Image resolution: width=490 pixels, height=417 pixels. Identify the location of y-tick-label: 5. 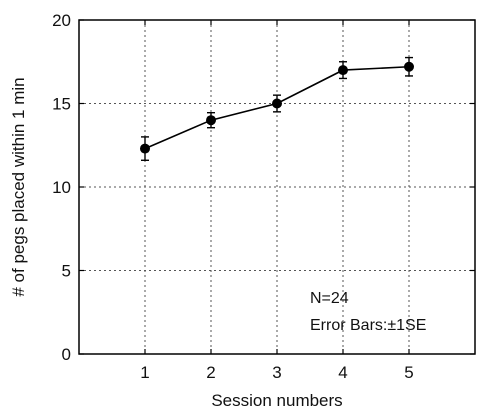
(66, 271).